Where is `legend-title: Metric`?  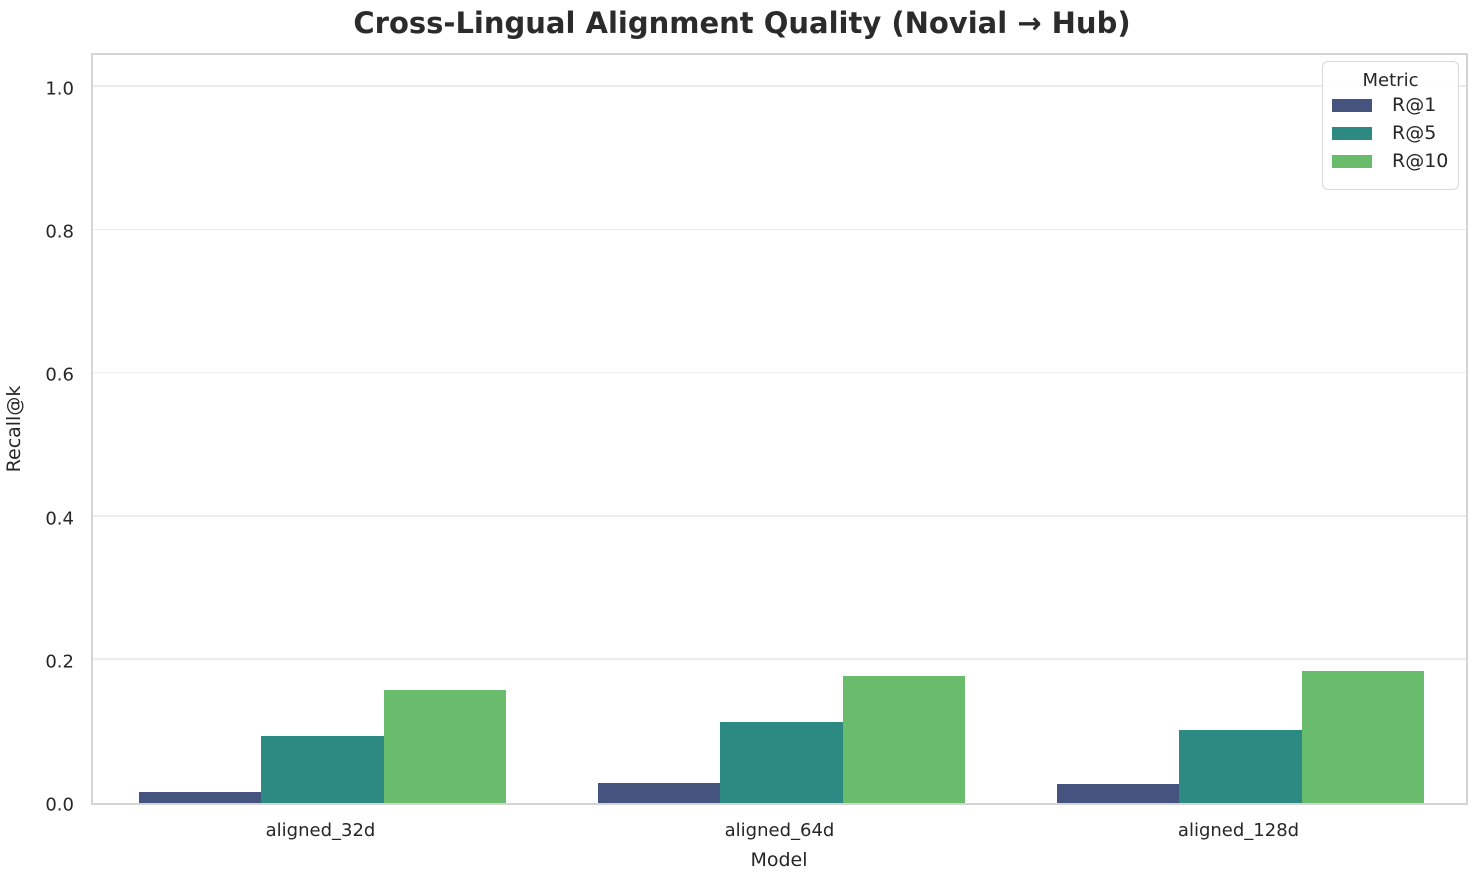
legend-title: Metric is located at coordinates (1390, 80).